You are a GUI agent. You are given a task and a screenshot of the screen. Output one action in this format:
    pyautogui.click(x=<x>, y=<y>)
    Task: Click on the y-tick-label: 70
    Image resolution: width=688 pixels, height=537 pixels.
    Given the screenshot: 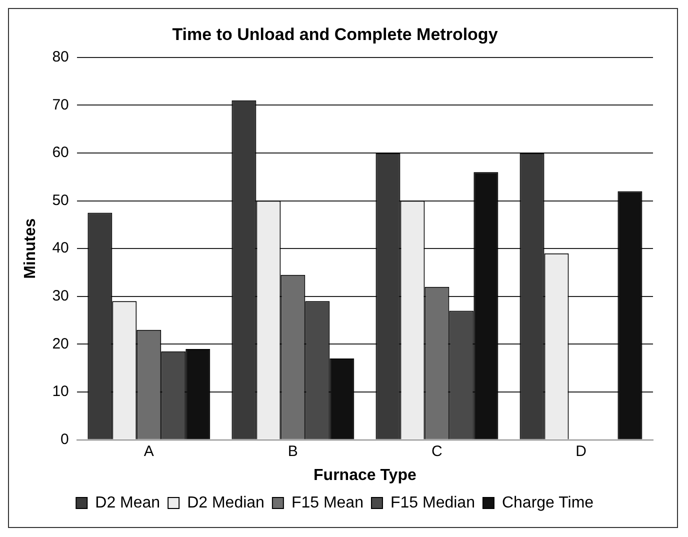 What is the action you would take?
    pyautogui.click(x=60, y=105)
    